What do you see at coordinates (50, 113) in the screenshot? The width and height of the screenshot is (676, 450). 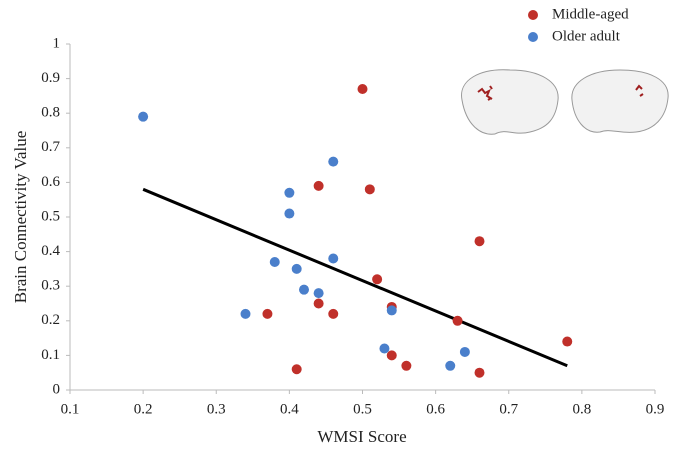 I see `y-tick-label: 0.8` at bounding box center [50, 113].